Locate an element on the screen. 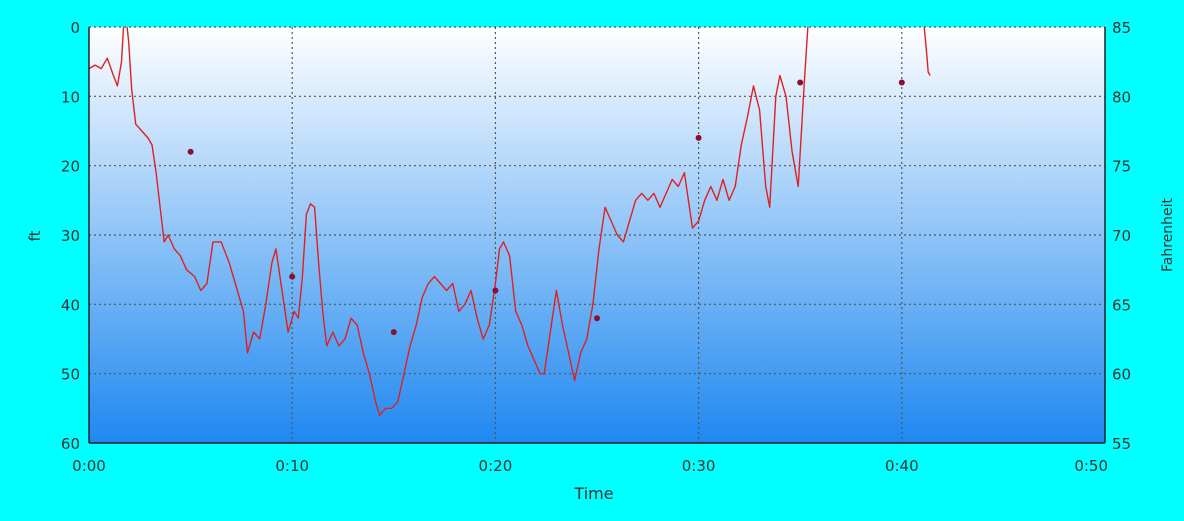  y-tick-label: 10 is located at coordinates (70, 97).